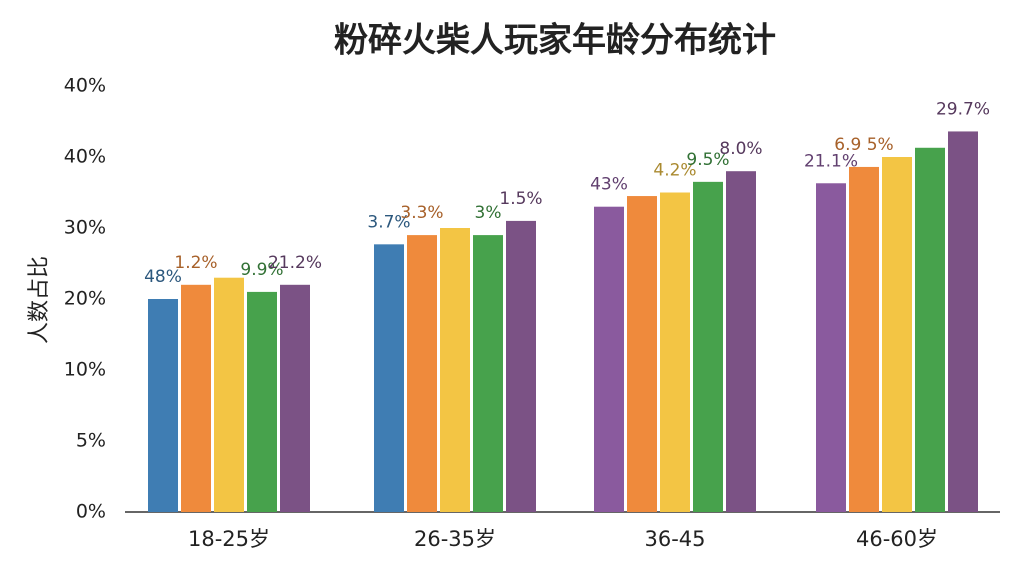  Describe the element at coordinates (674, 171) in the screenshot. I see `data-label: 4.2%` at that location.